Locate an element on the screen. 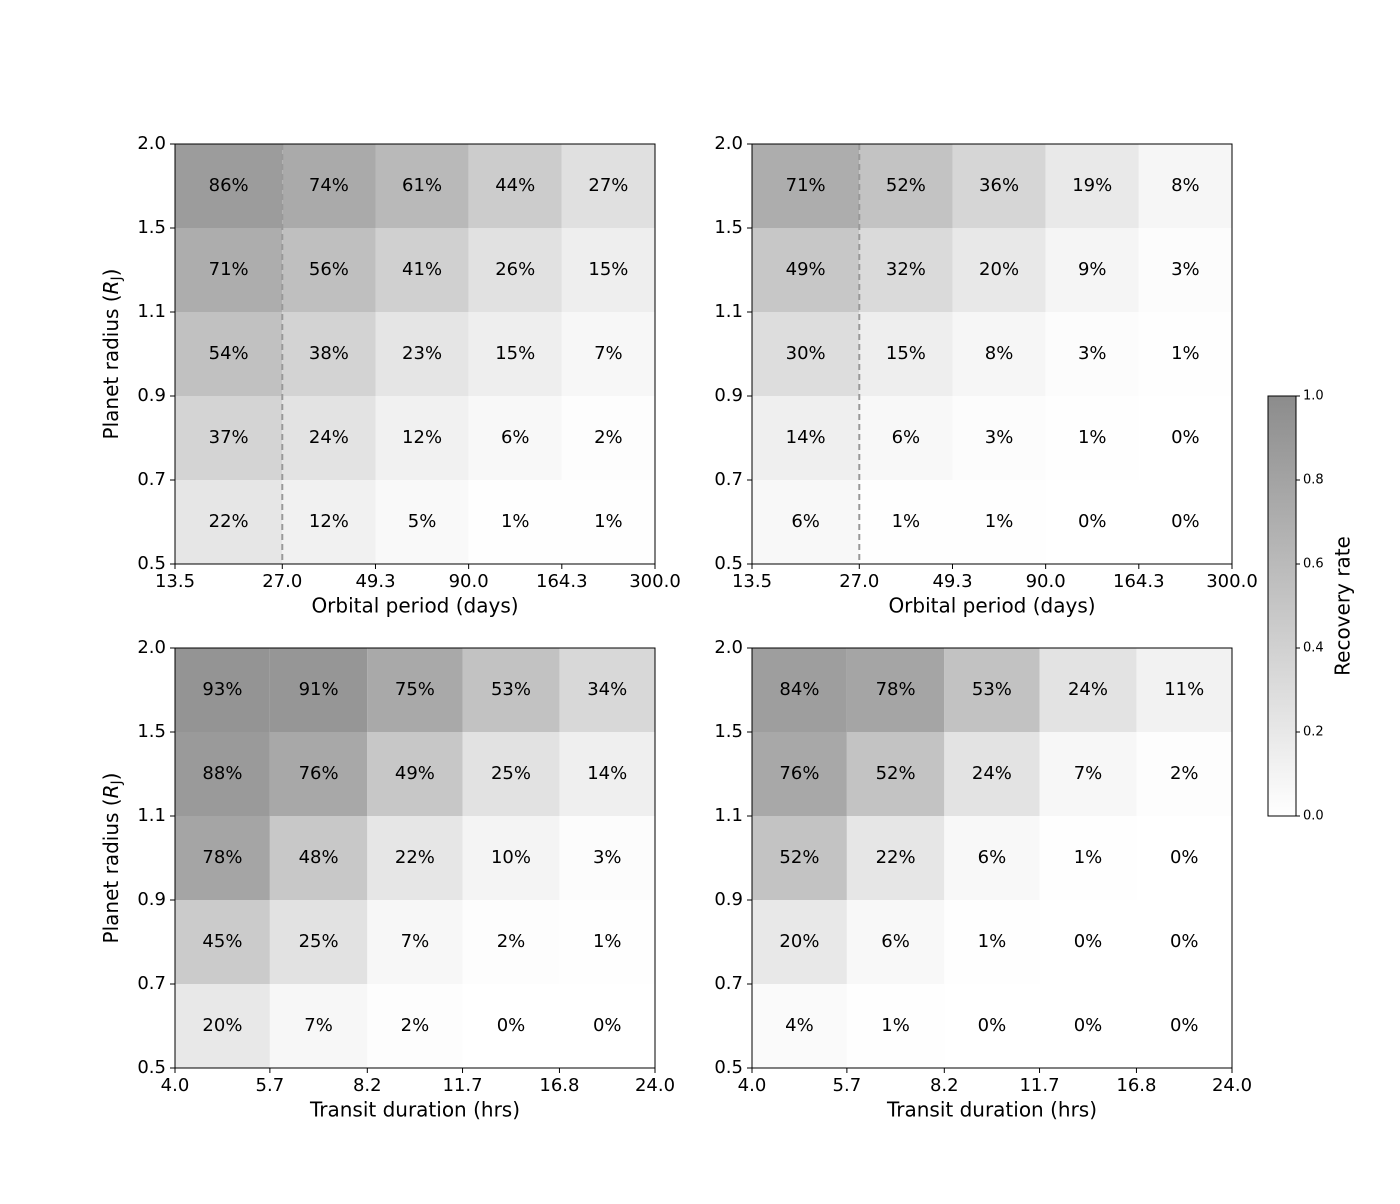 The width and height of the screenshot is (1400, 1204). cell-label: 2% is located at coordinates (415, 1025).